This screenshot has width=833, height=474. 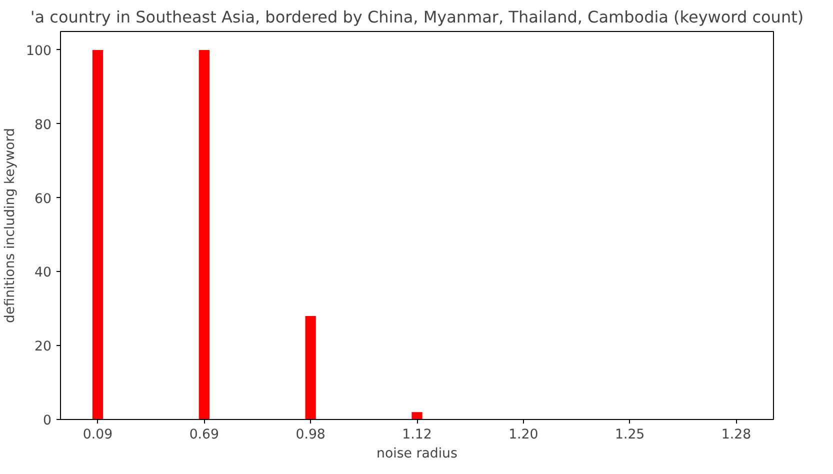 I want to click on x-tick-label: 0.98, so click(x=311, y=435).